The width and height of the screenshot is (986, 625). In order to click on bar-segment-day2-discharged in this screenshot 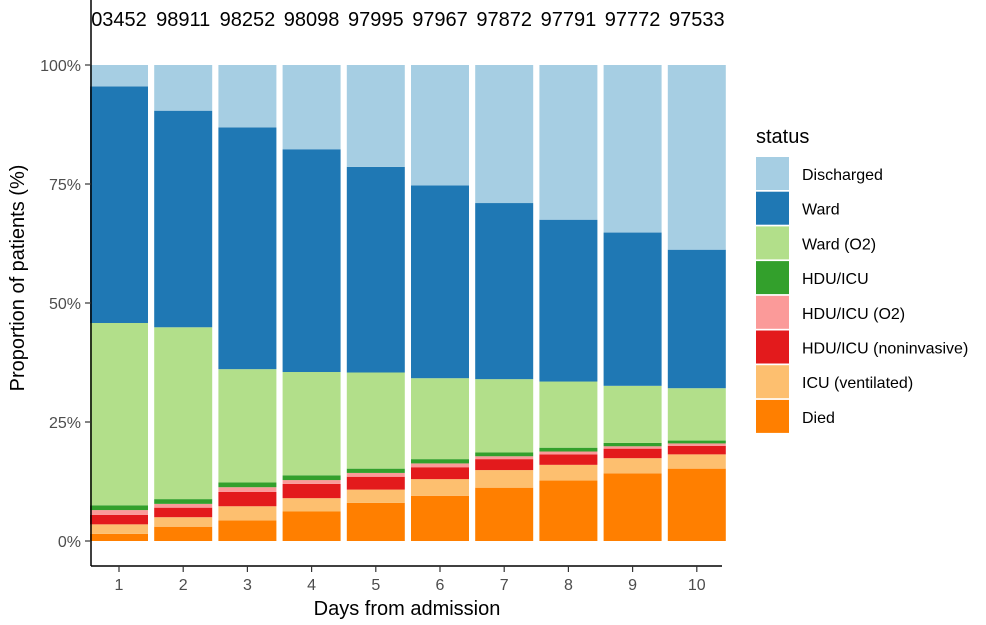, I will do `click(183, 88)`.